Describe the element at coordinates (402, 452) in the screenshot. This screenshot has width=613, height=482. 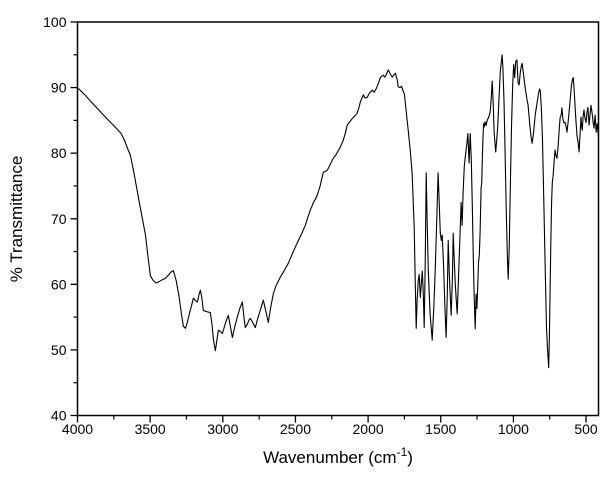
I see `x-axis-title-superscript: -1` at that location.